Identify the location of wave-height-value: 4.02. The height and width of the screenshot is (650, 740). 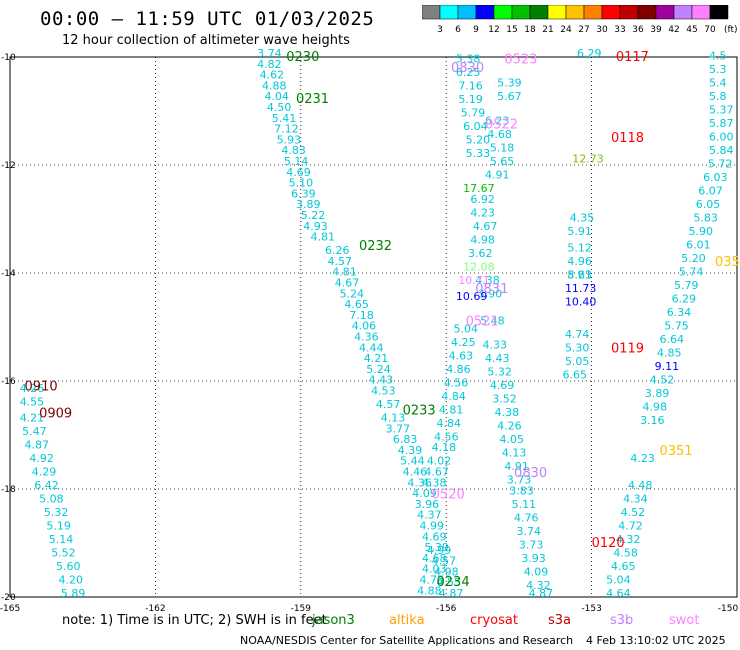
(439, 461).